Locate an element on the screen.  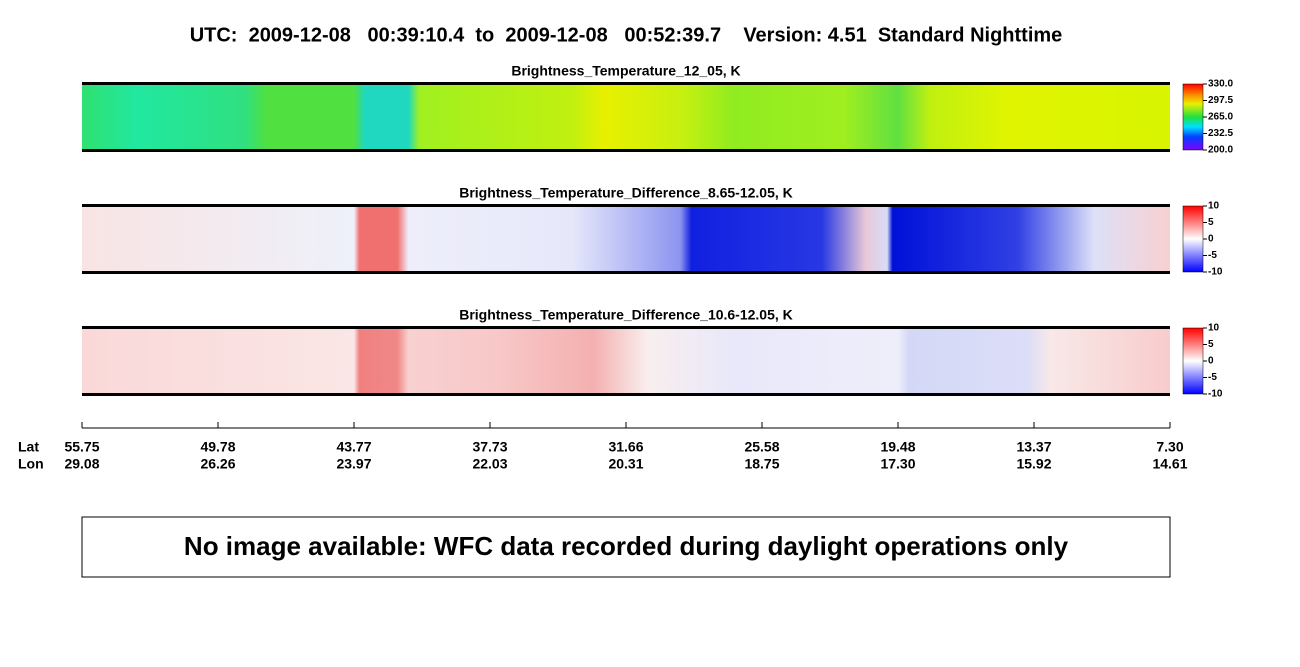
panel-title: Brightness_Temperature_12_05, K is located at coordinates (625, 71).